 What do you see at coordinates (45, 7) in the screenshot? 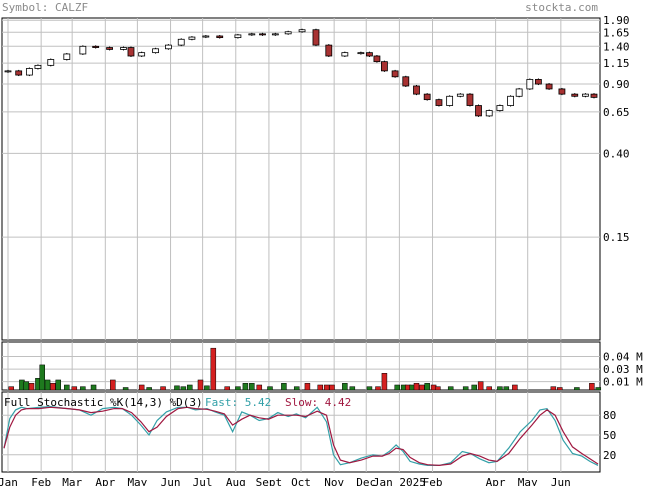
I see `symbol-label: Symbol: CALZF` at bounding box center [45, 7].